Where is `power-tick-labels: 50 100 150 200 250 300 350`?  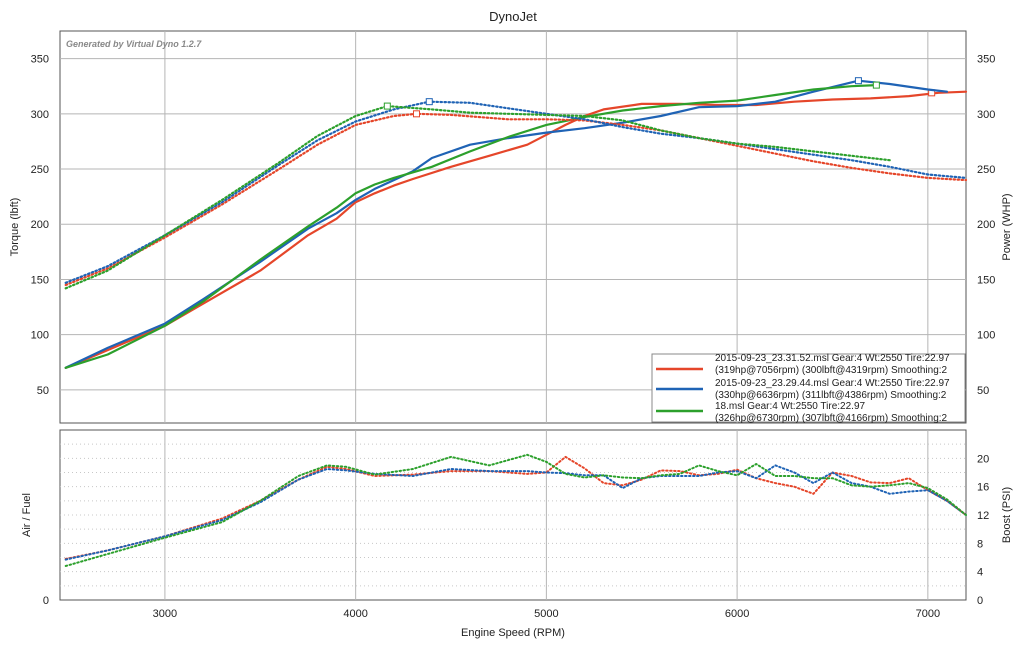 power-tick-labels: 50 100 150 200 250 300 350 is located at coordinates (986, 225).